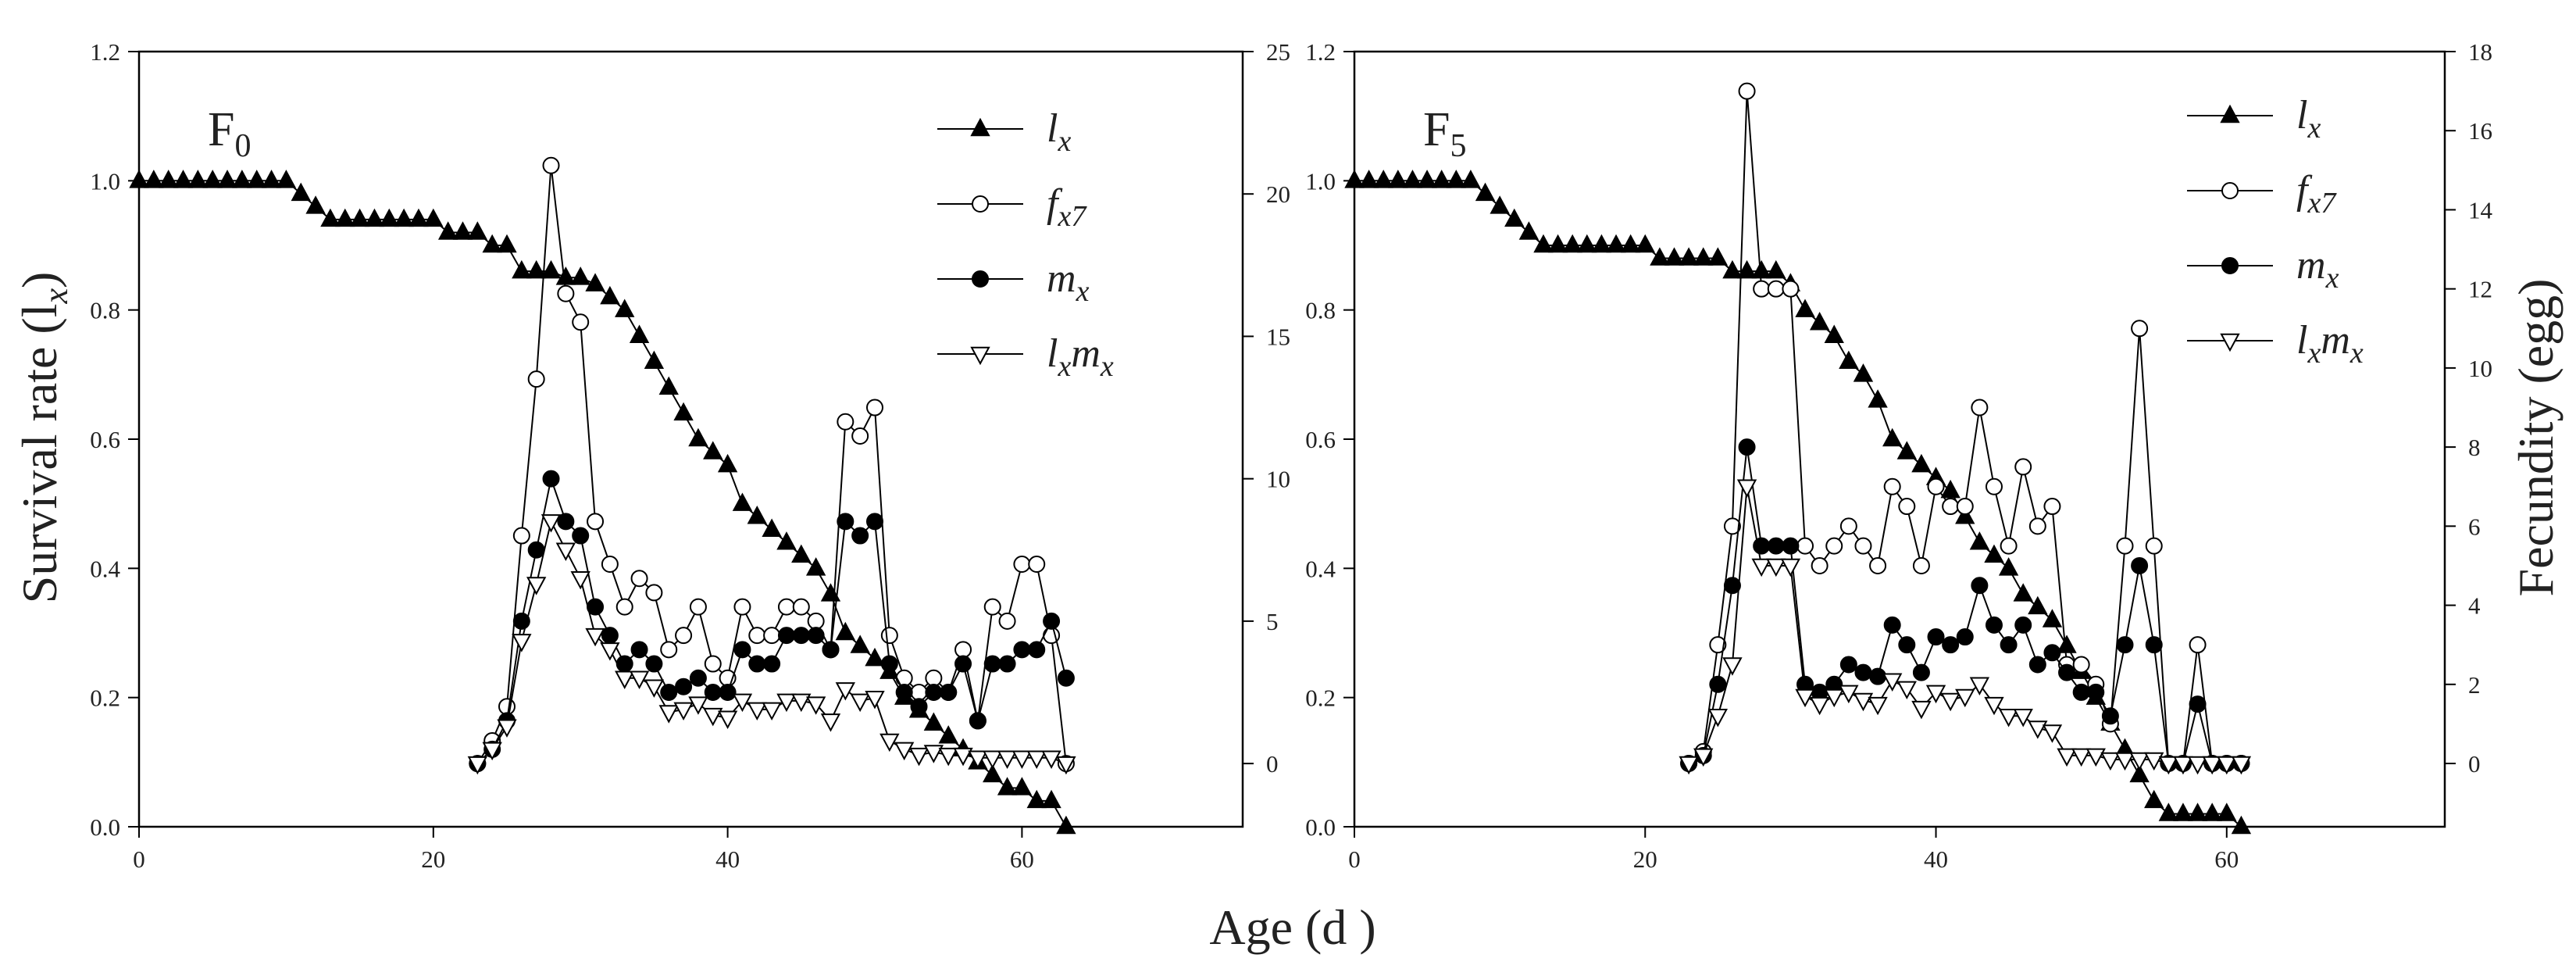  Describe the element at coordinates (1320, 52) in the screenshot. I see `left-y-tick-label: 1.2` at that location.